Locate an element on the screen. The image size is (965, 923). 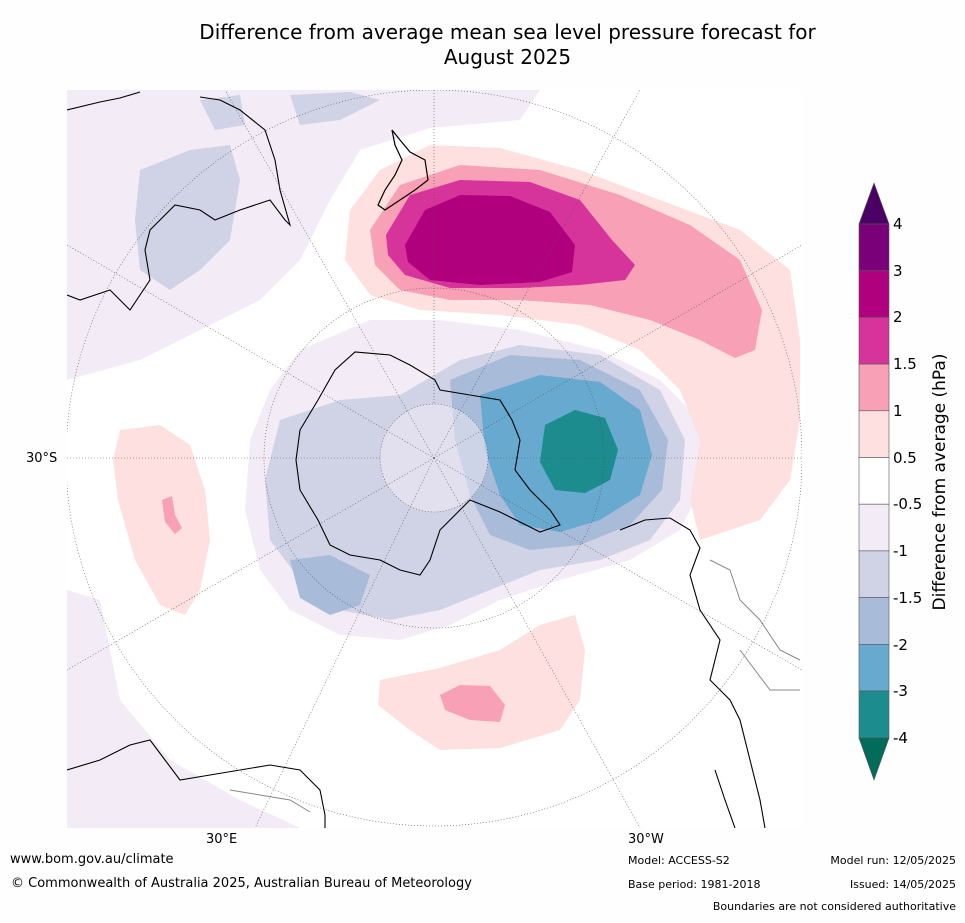
anomaly-region-pos05-south is located at coordinates (481, 682).